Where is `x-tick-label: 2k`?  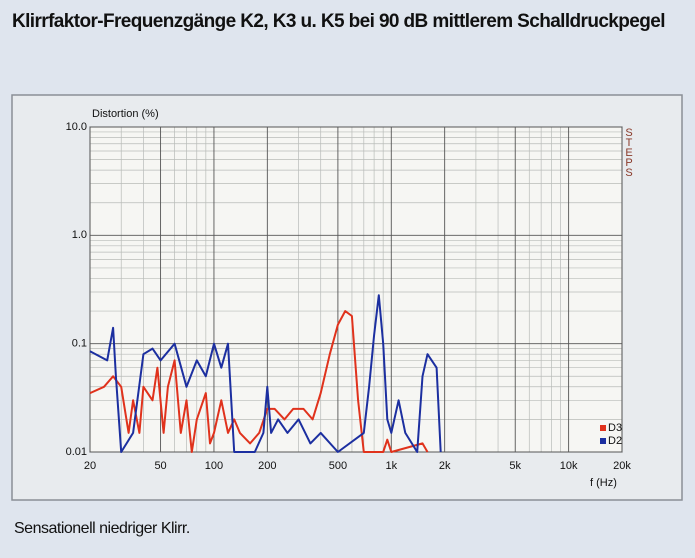 x-tick-label: 2k is located at coordinates (445, 466).